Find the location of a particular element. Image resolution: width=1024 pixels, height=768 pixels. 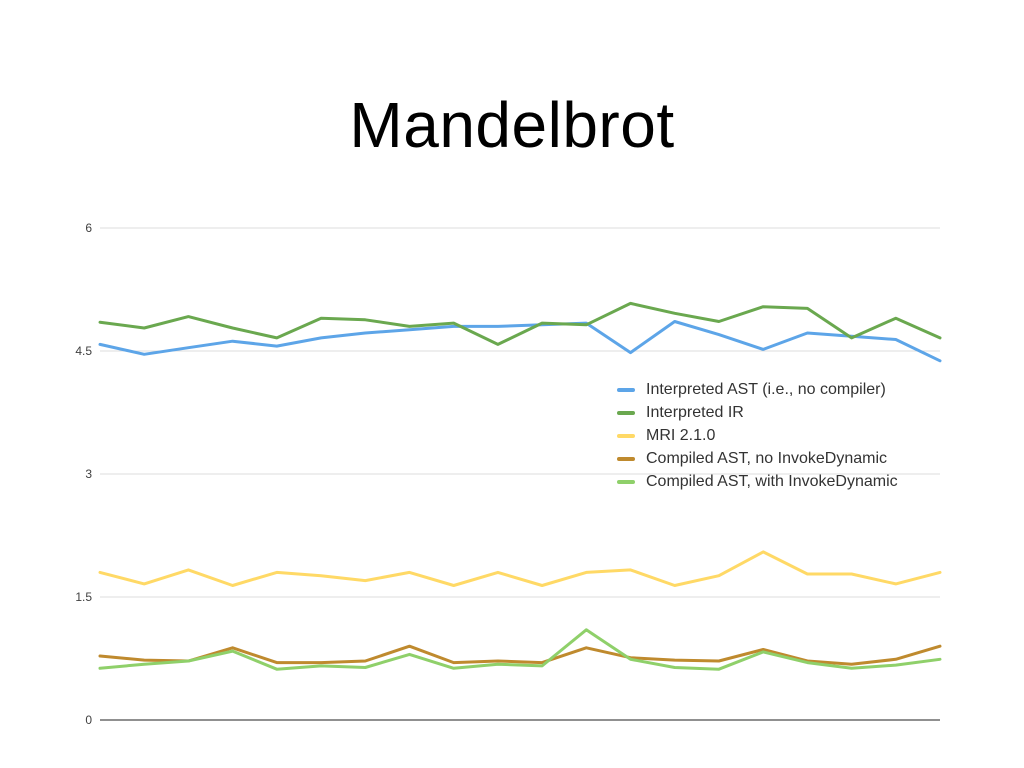

legend-item: Compiled AST, no InvokeDynamic is located at coordinates (757, 458).